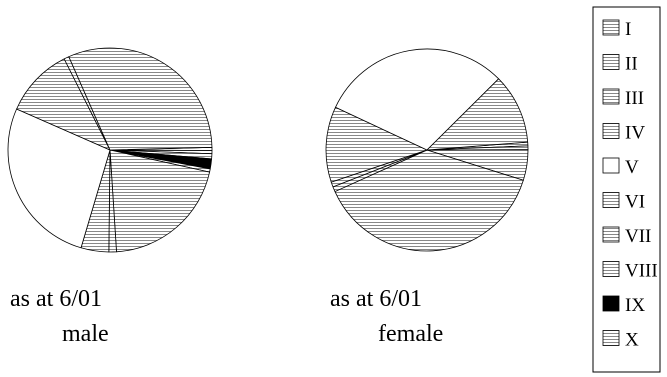  I want to click on legend-swatch-VII, so click(611, 234).